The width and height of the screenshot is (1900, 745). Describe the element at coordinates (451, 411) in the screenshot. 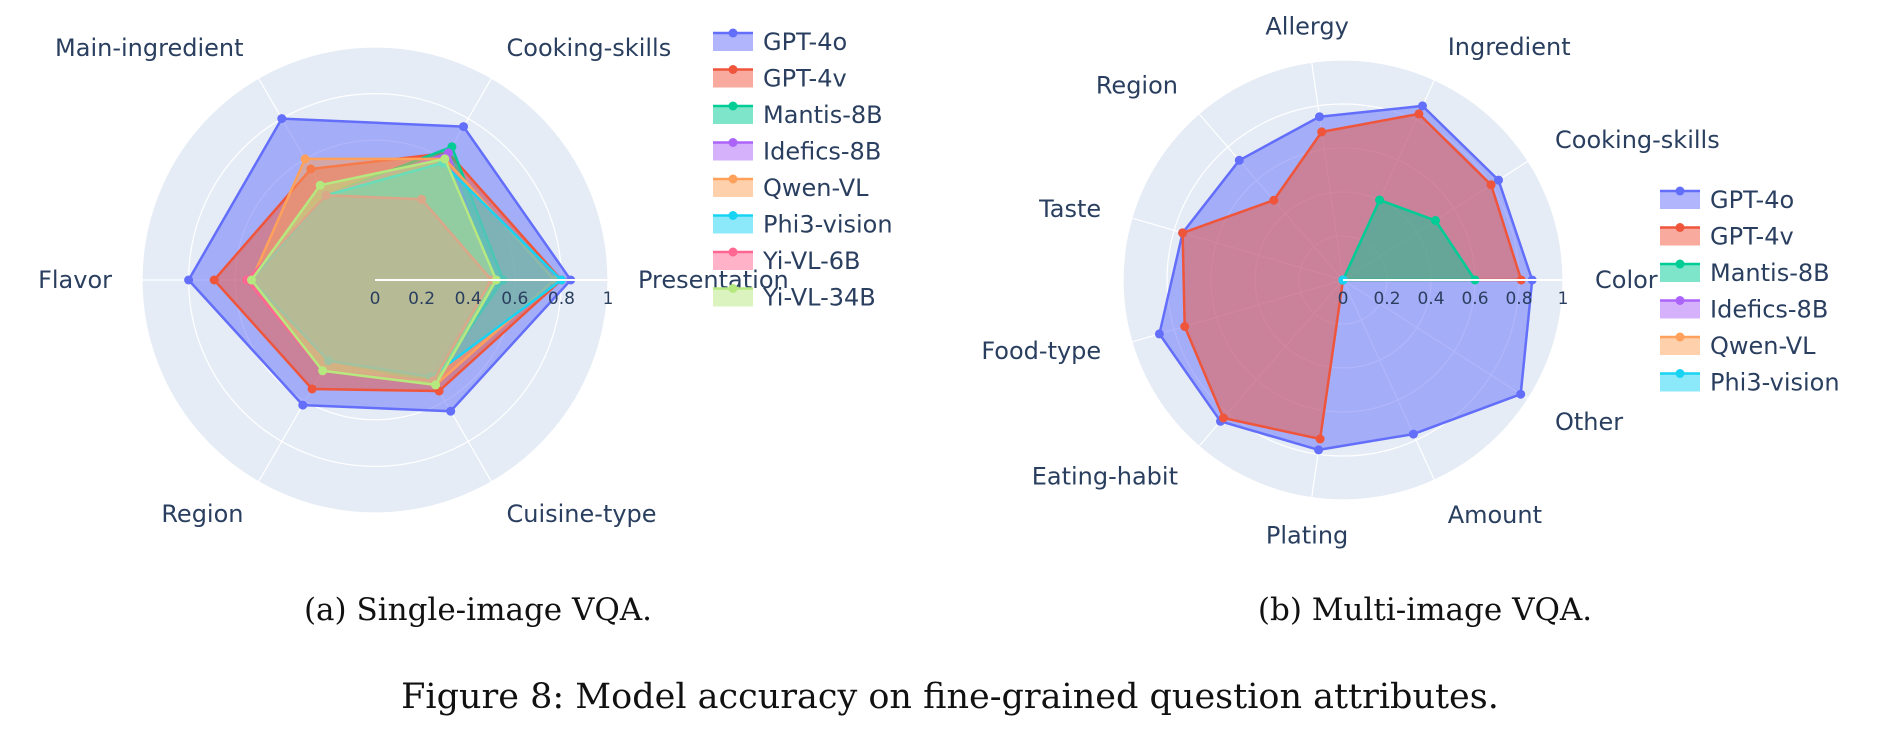

I see `data-point-gpt-4o-cuisine-type` at that location.